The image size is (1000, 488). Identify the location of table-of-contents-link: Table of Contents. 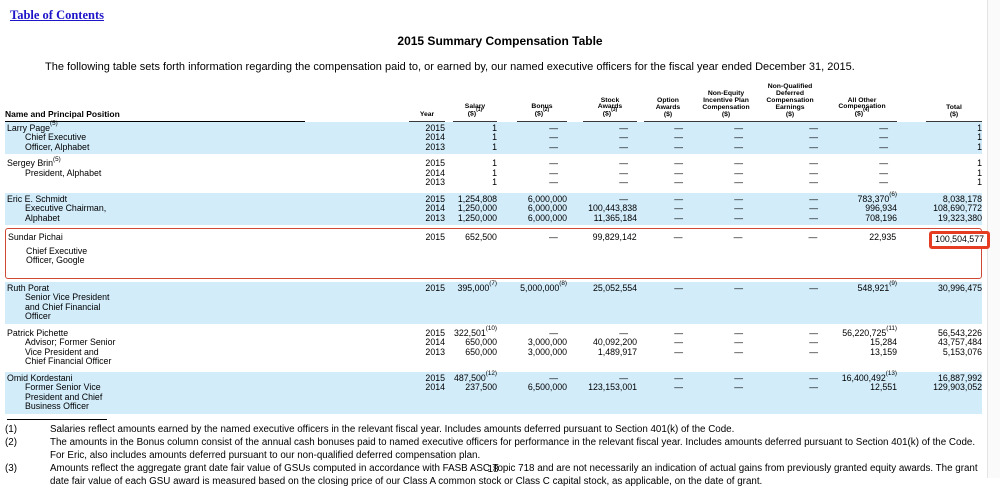
(57, 15).